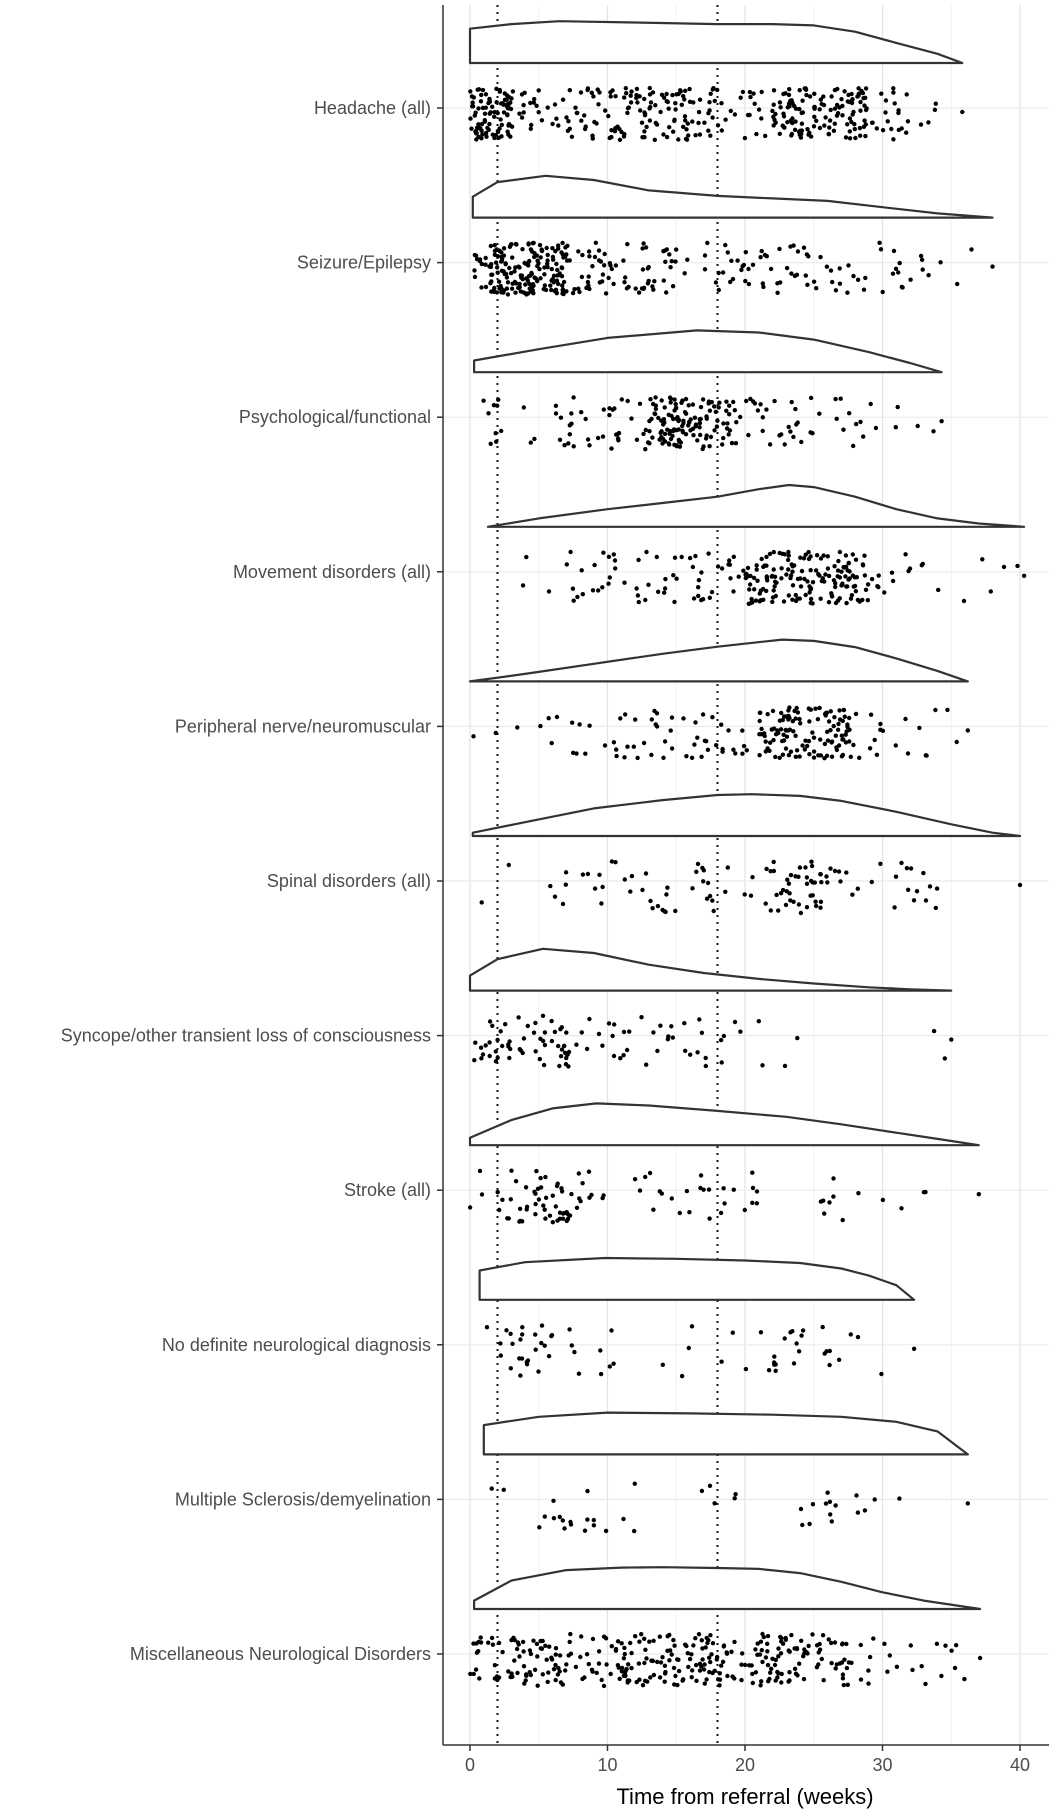 The height and width of the screenshot is (1815, 1049). What do you see at coordinates (713, 1041) in the screenshot?
I see `point-group` at bounding box center [713, 1041].